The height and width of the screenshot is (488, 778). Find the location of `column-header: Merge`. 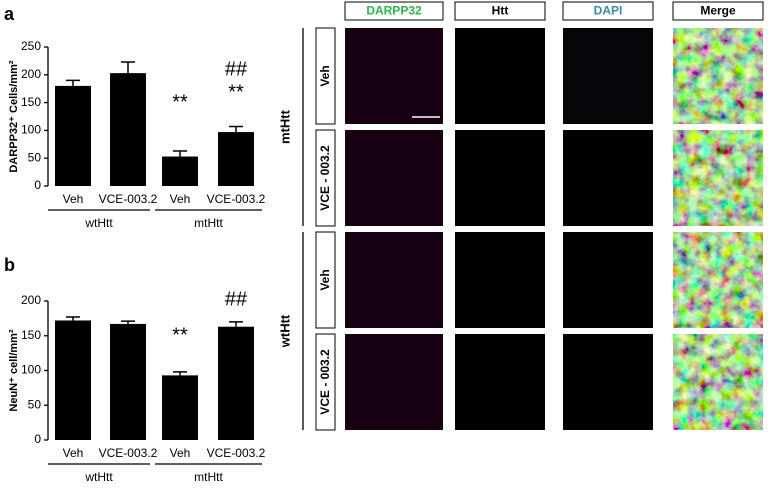

column-header: Merge is located at coordinates (718, 11).